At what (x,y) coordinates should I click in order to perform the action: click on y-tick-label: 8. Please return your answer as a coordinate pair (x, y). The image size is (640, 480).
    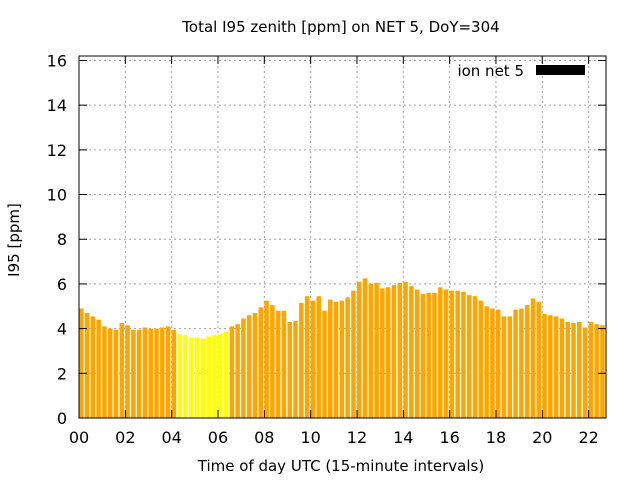
    Looking at the image, I should click on (62, 239).